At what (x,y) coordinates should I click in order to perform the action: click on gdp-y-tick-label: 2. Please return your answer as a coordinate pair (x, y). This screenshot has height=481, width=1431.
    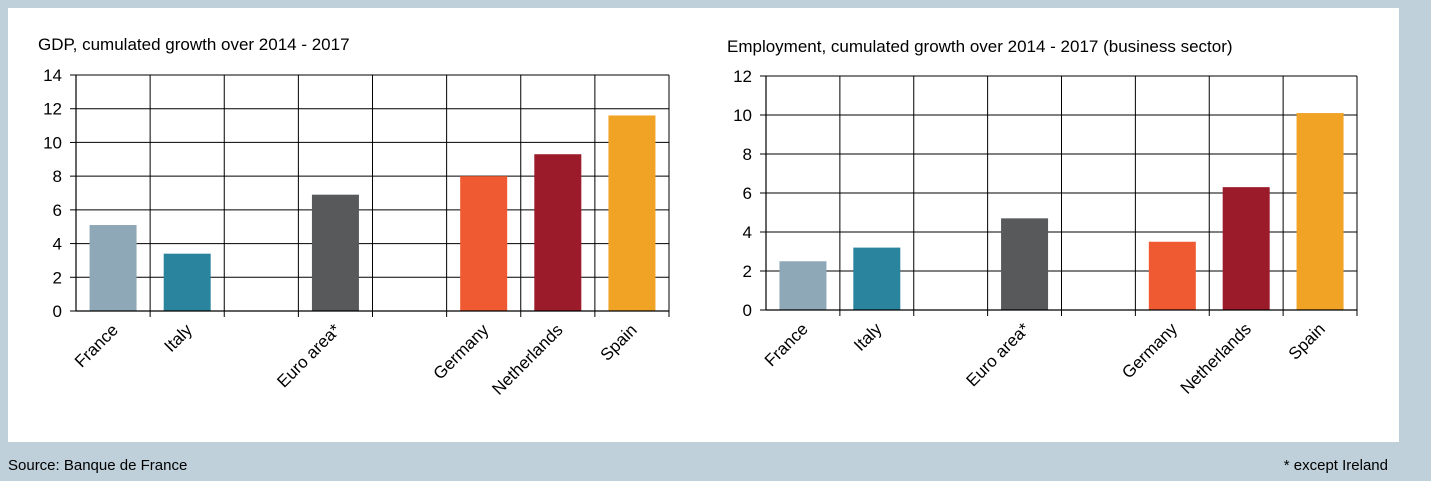
    Looking at the image, I should click on (57, 277).